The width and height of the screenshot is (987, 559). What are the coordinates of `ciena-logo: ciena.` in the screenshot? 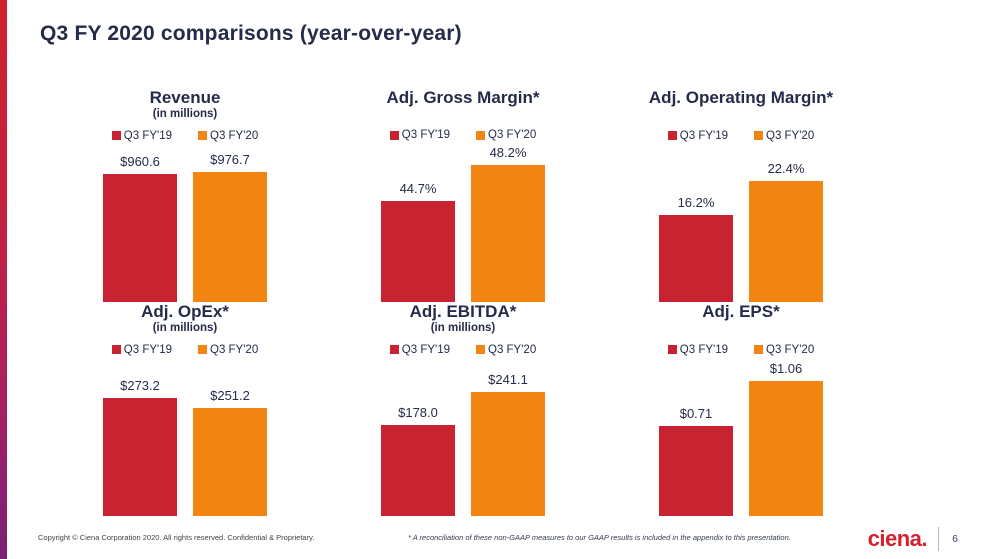 It's located at (897, 538).